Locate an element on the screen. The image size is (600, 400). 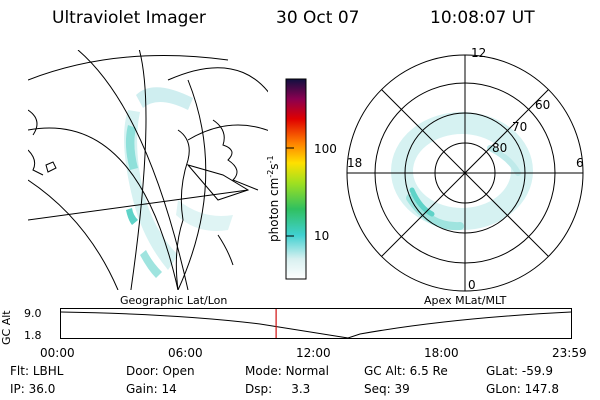
colorbar-tick-10: 10 is located at coordinates (322, 236).